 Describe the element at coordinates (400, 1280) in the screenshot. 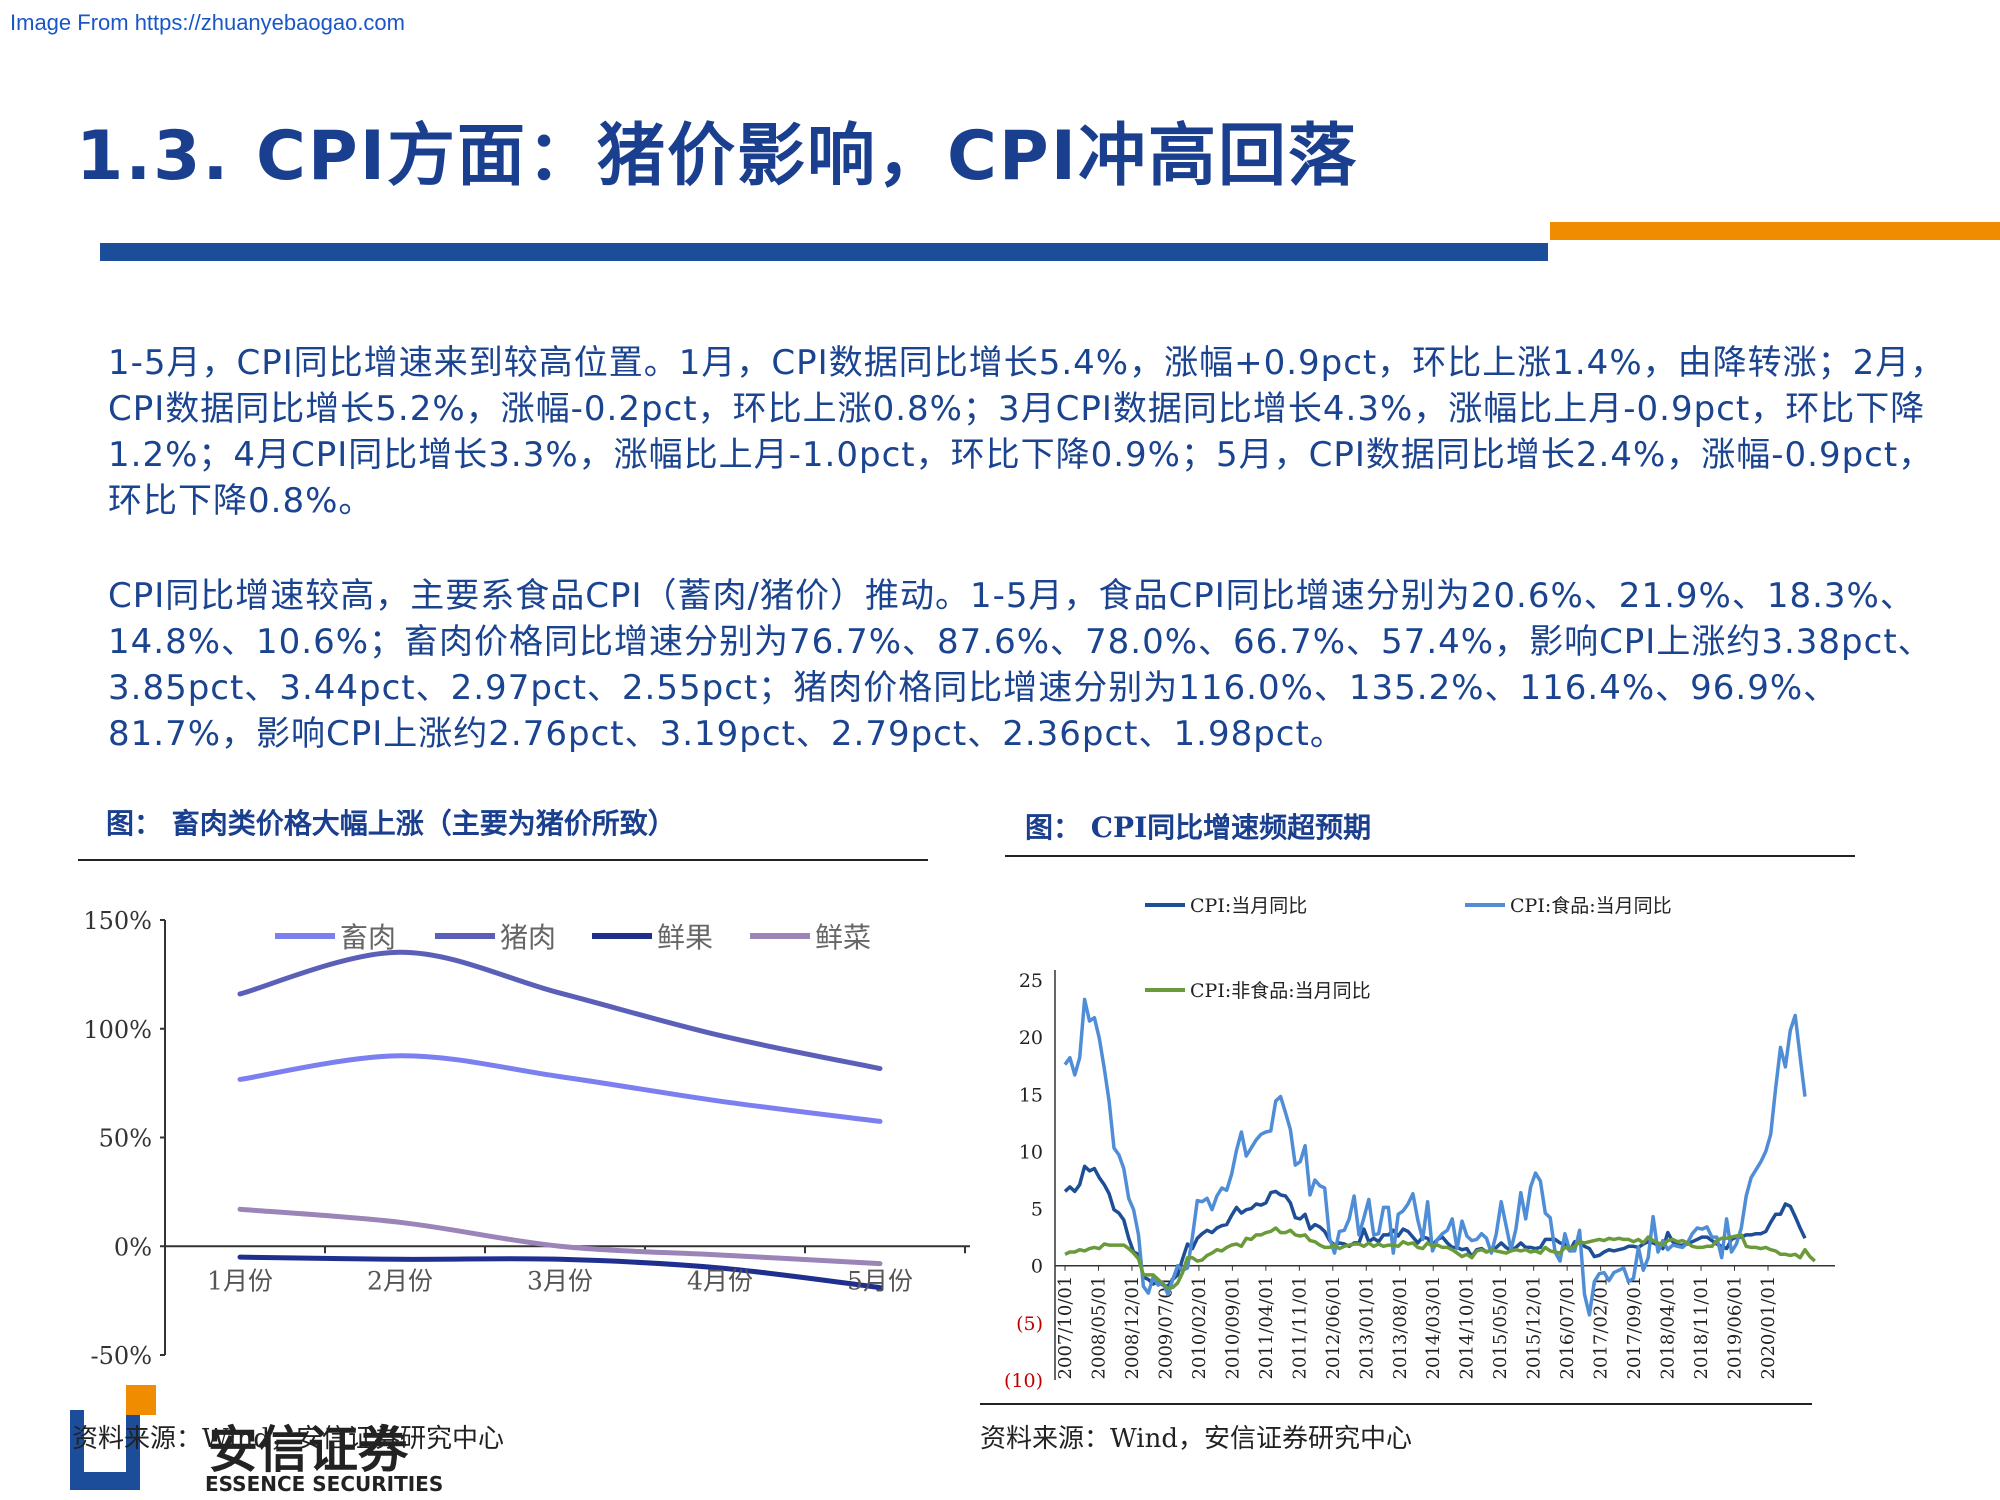

I see `x-tick-label: 2月份` at that location.